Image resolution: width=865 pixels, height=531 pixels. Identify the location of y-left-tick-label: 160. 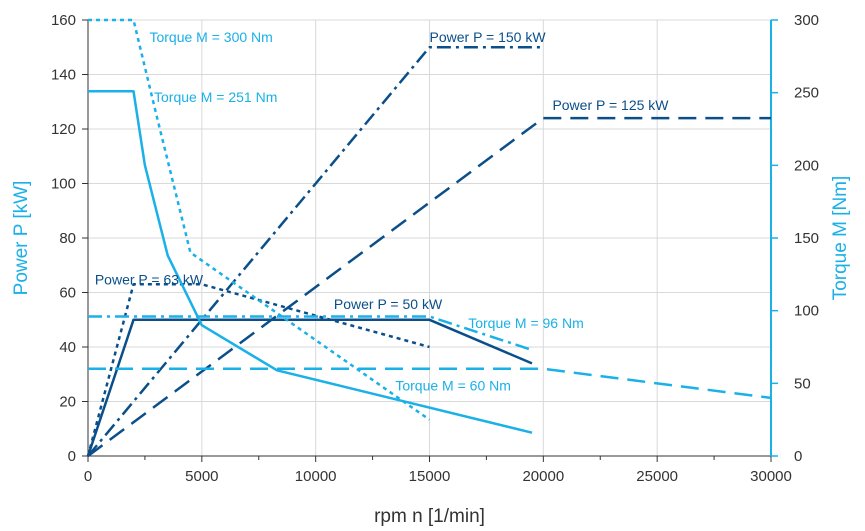
(63, 20).